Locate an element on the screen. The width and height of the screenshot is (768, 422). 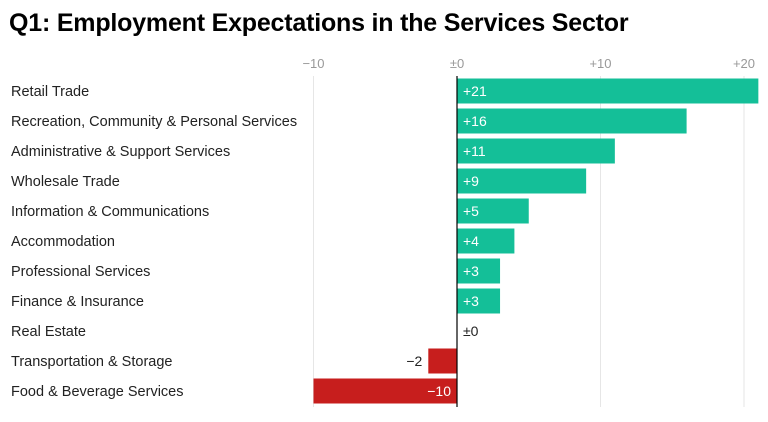
category-label: Administrative & Support Services is located at coordinates (120, 152).